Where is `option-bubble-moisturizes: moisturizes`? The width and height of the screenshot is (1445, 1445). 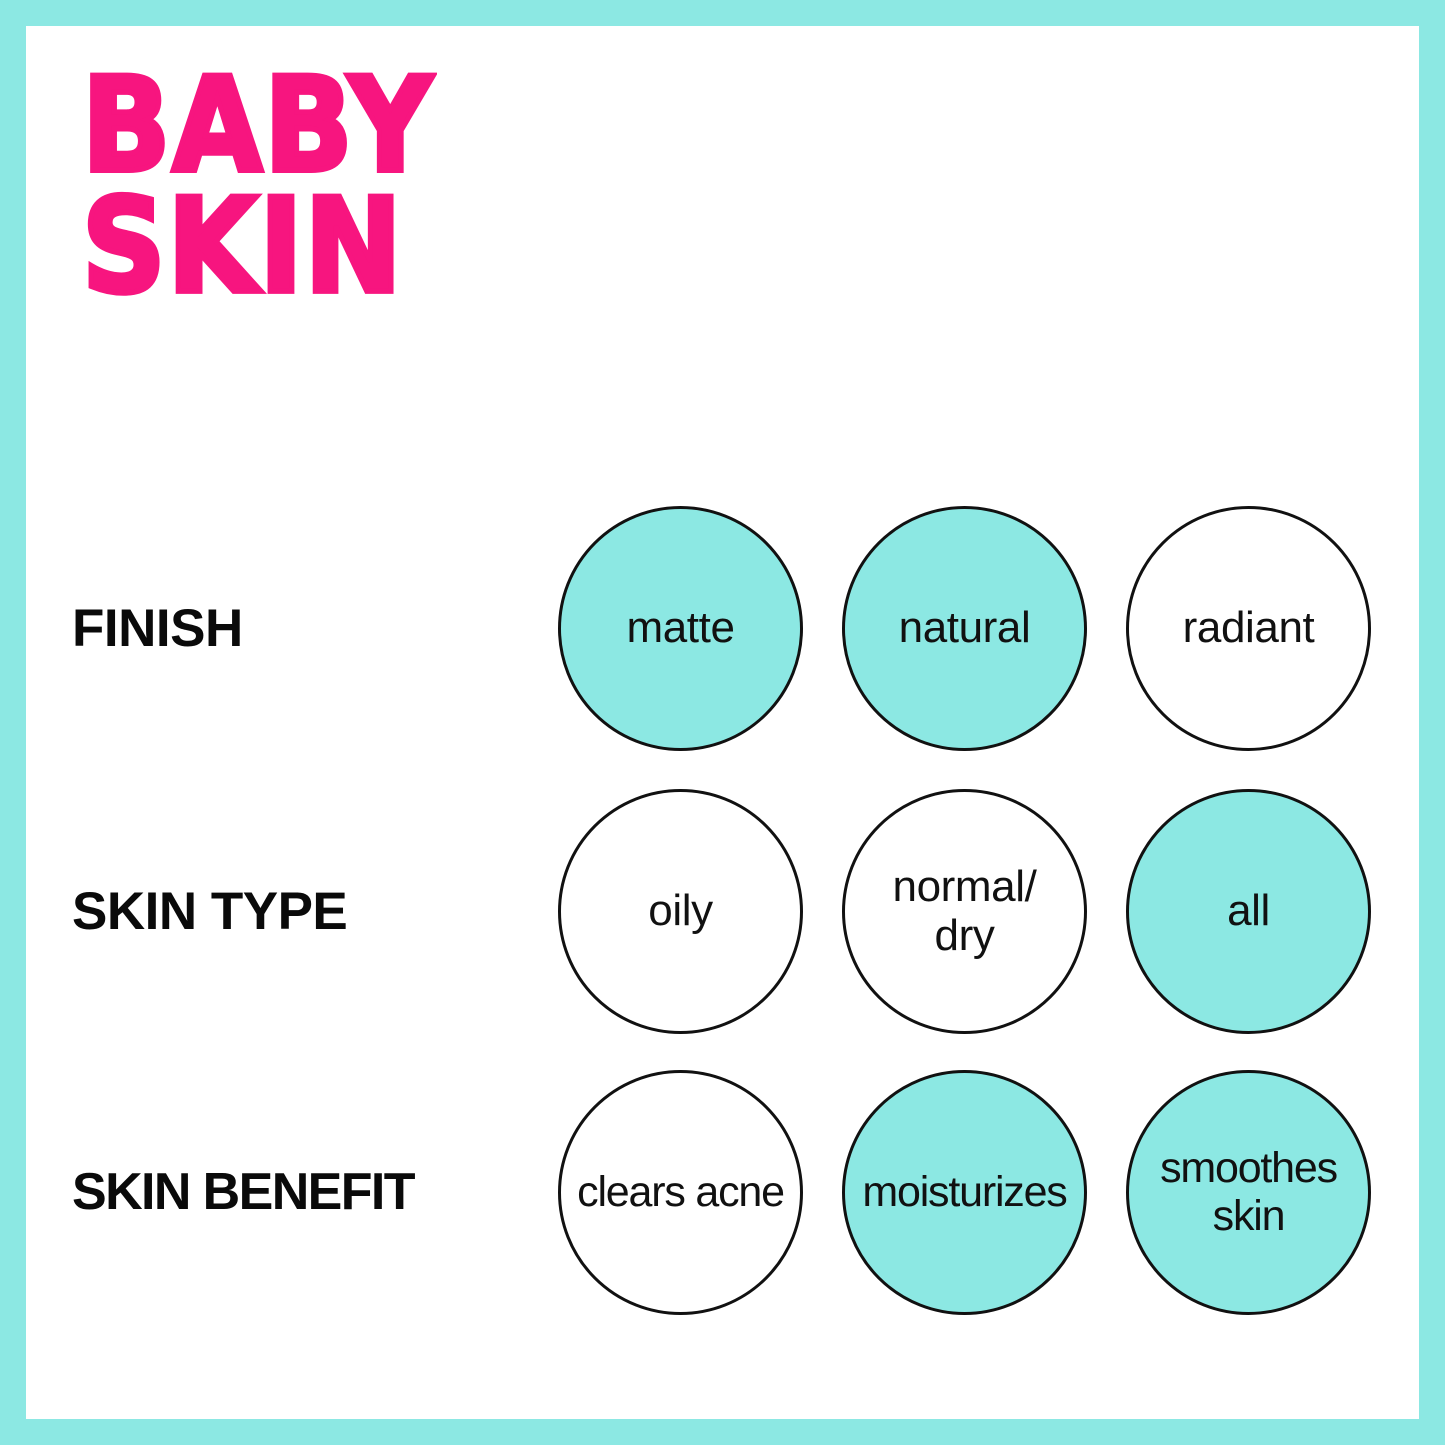 option-bubble-moisturizes: moisturizes is located at coordinates (964, 1192).